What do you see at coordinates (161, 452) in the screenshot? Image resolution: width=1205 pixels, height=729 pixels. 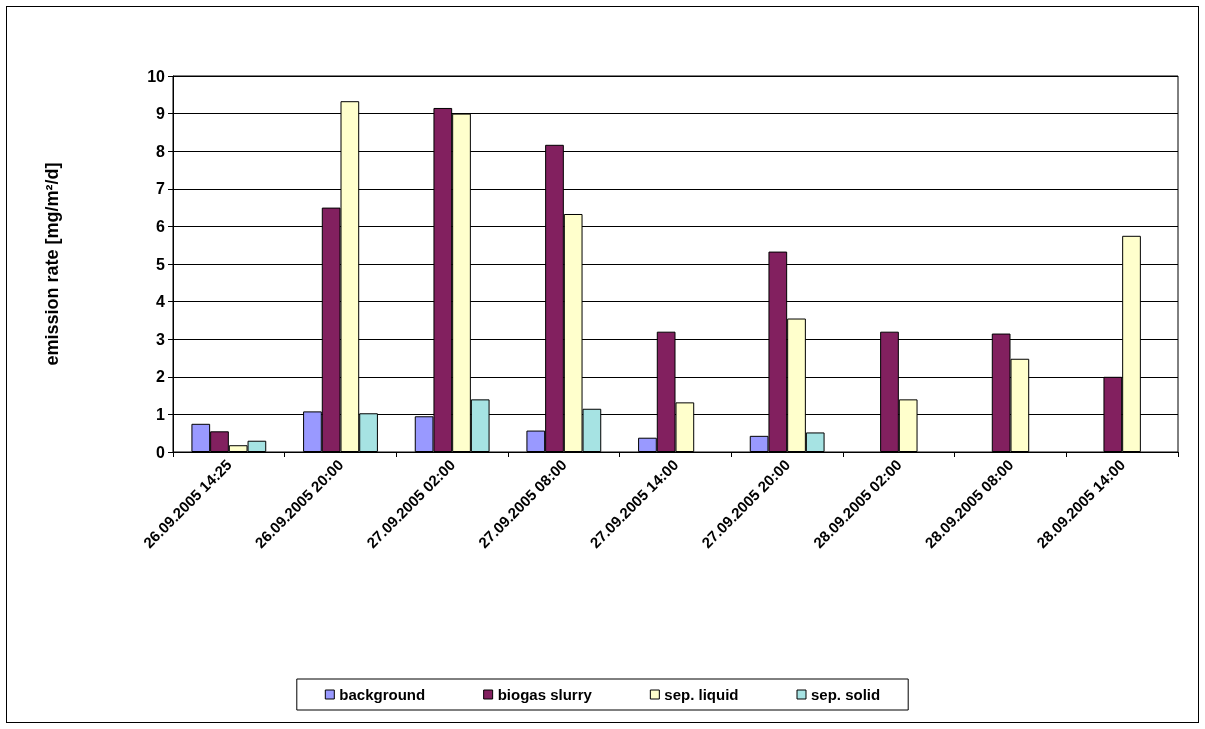 I see `y-tick-label: 0` at bounding box center [161, 452].